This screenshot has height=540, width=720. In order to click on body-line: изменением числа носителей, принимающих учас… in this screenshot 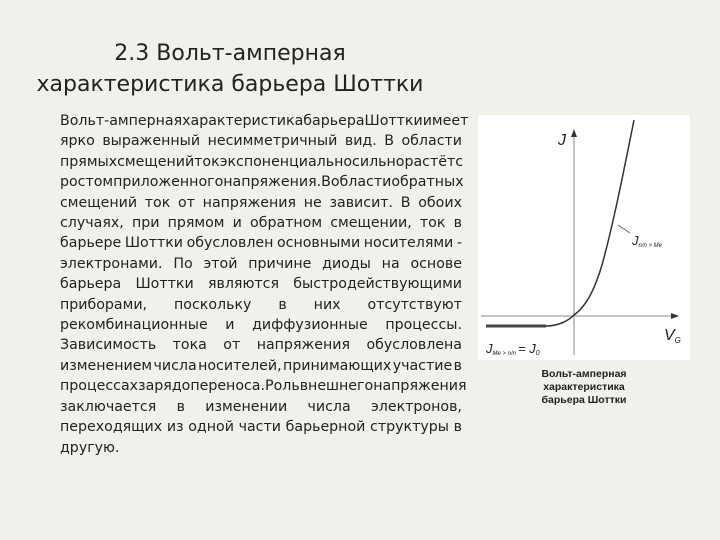, I will do `click(261, 365)`.